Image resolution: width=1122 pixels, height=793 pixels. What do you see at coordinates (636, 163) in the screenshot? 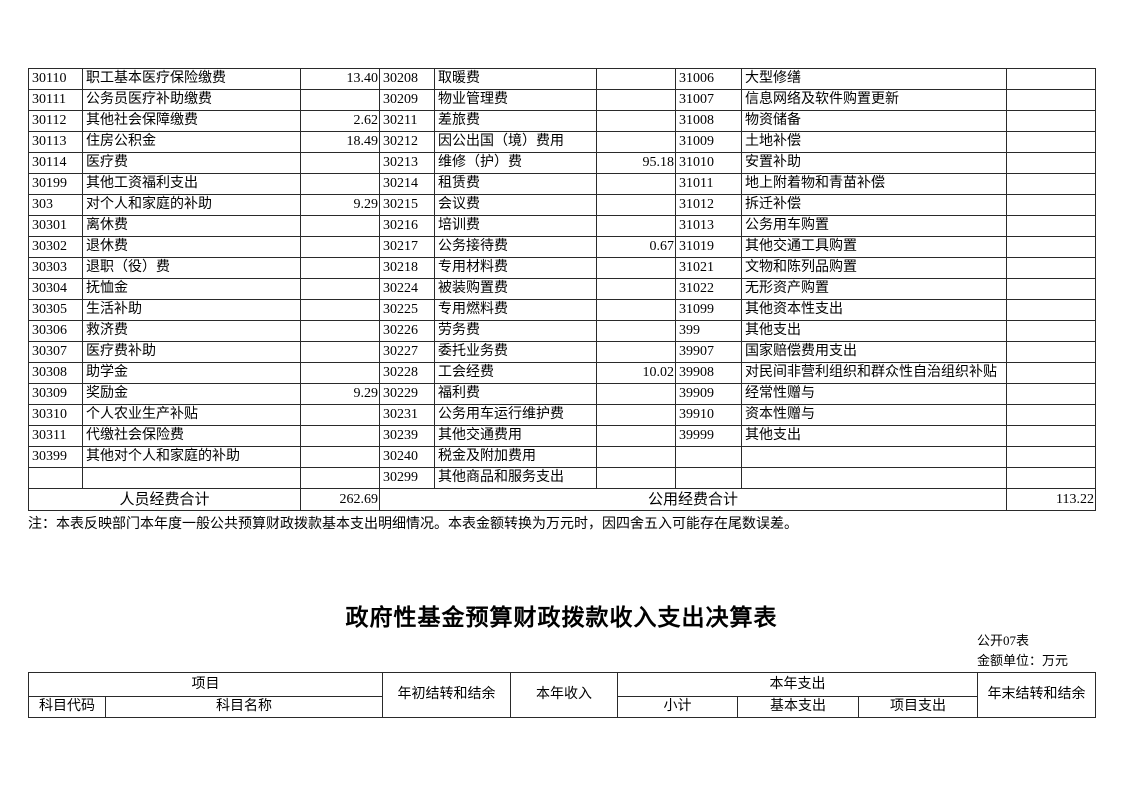
I see `amount-cell: 95.18` at bounding box center [636, 163].